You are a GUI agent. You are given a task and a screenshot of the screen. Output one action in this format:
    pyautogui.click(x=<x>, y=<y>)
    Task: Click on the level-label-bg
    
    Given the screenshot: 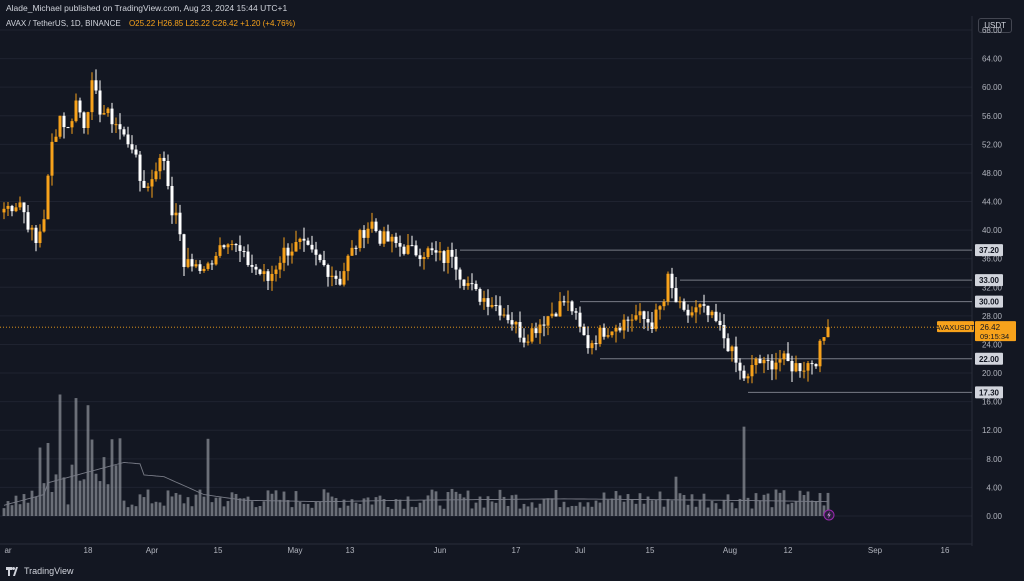 What is the action you would take?
    pyautogui.click(x=989, y=392)
    